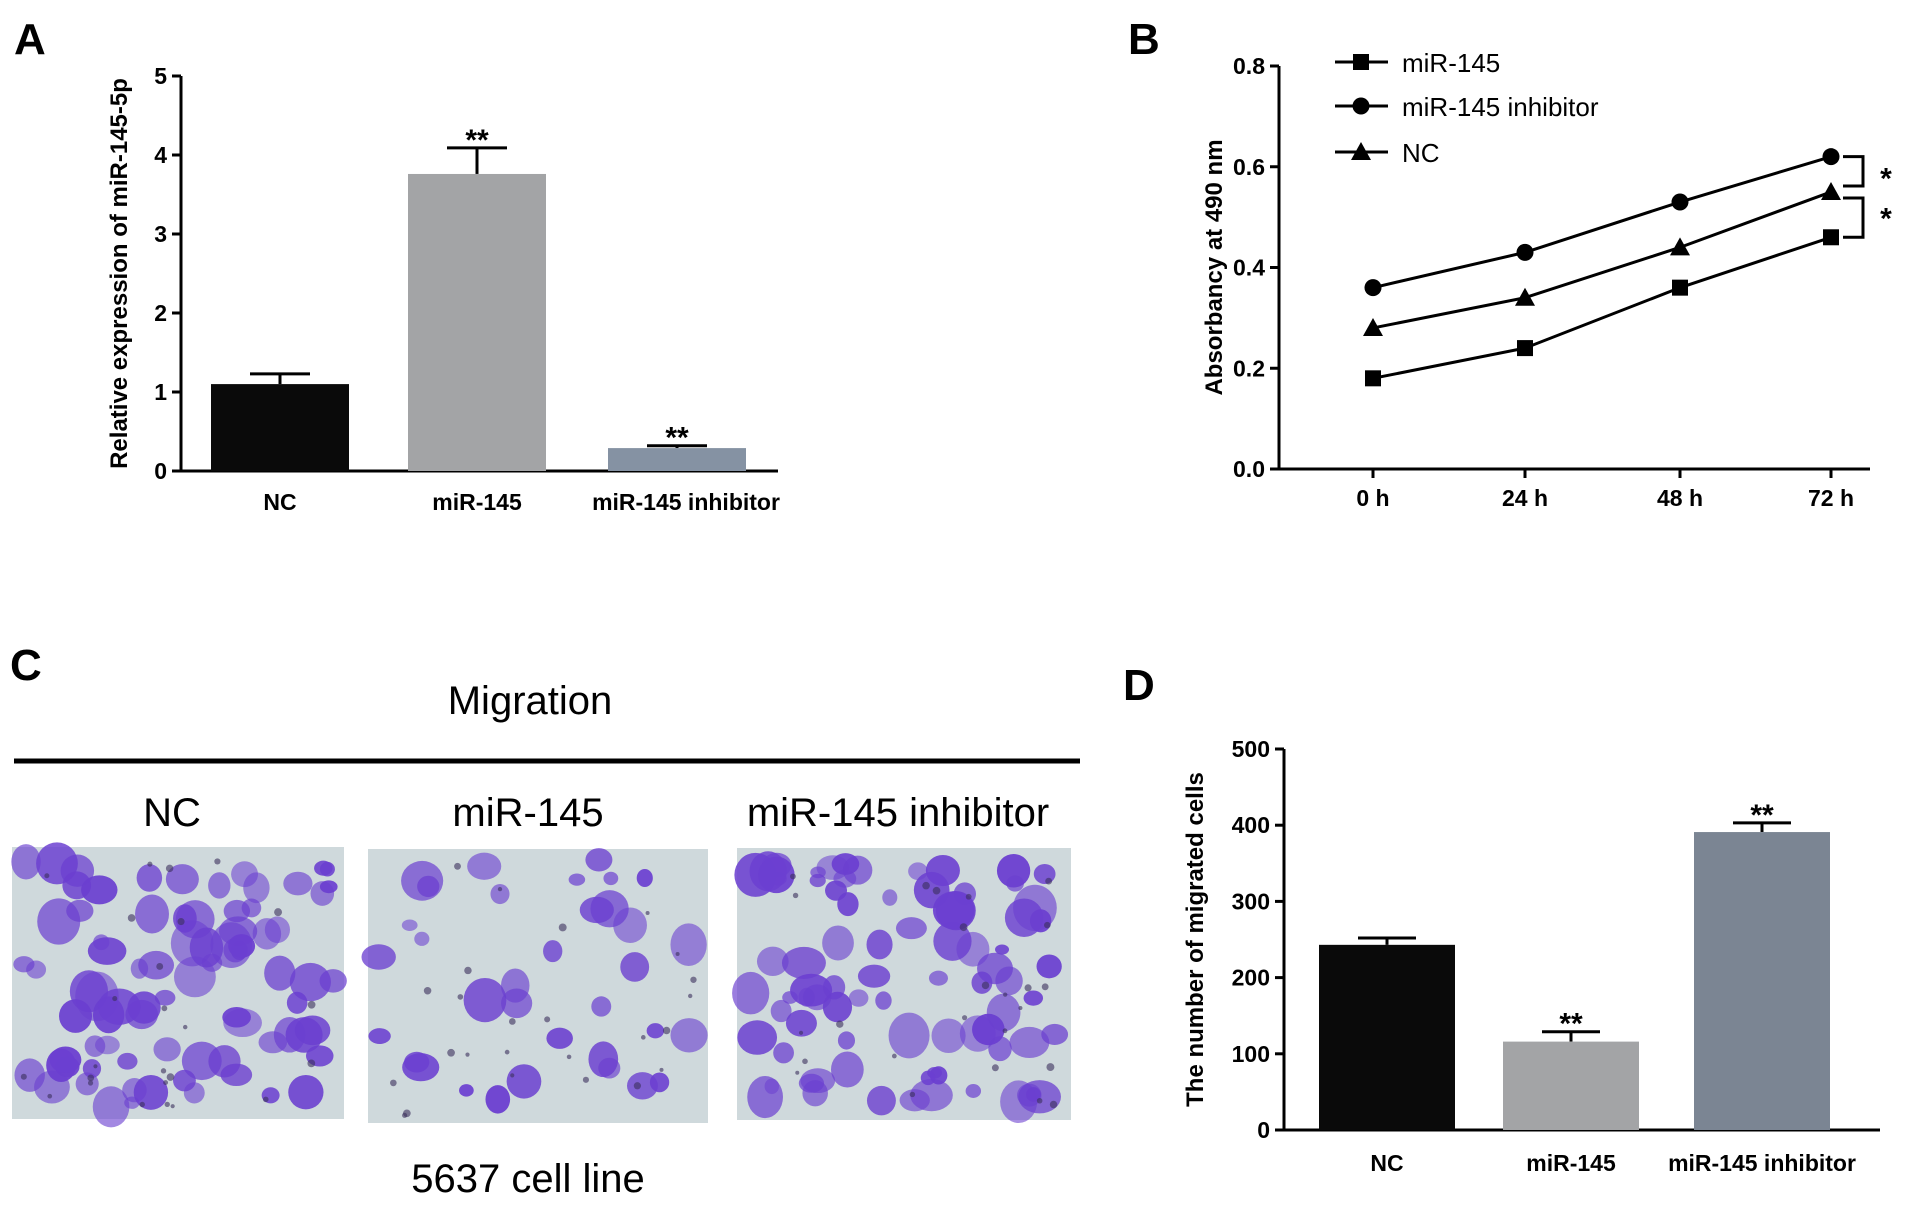 The image size is (1913, 1205). Describe the element at coordinates (534, 985) in the screenshot. I see `micrograph-image` at that location.